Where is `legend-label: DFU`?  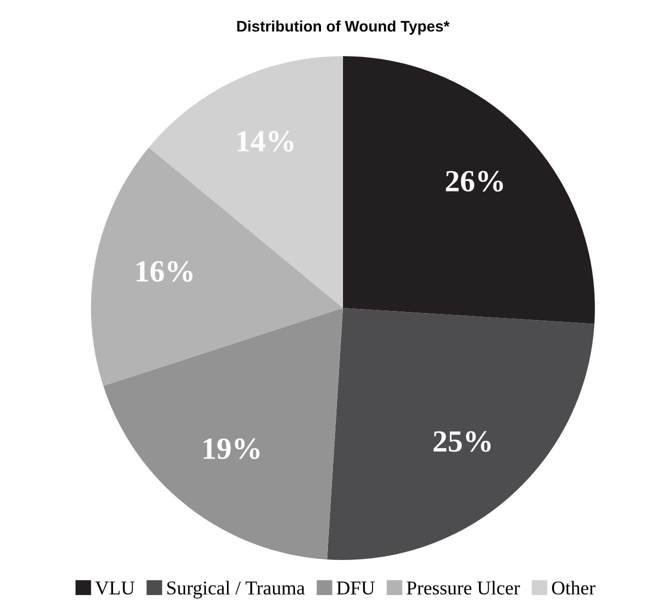
legend-label: DFU is located at coordinates (355, 588).